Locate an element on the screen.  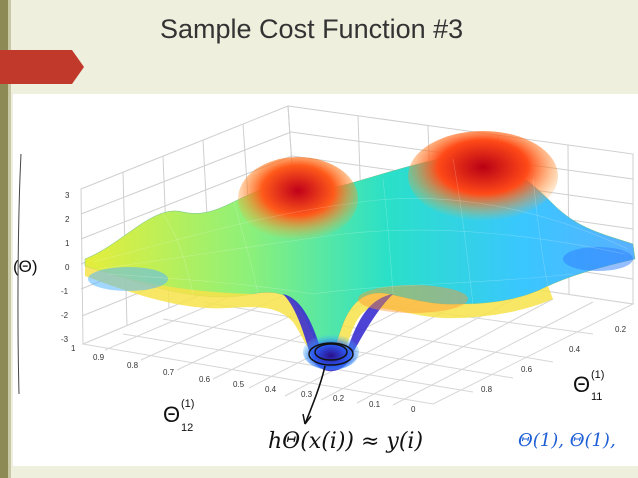
y-tick: 0.6 is located at coordinates (527, 369).